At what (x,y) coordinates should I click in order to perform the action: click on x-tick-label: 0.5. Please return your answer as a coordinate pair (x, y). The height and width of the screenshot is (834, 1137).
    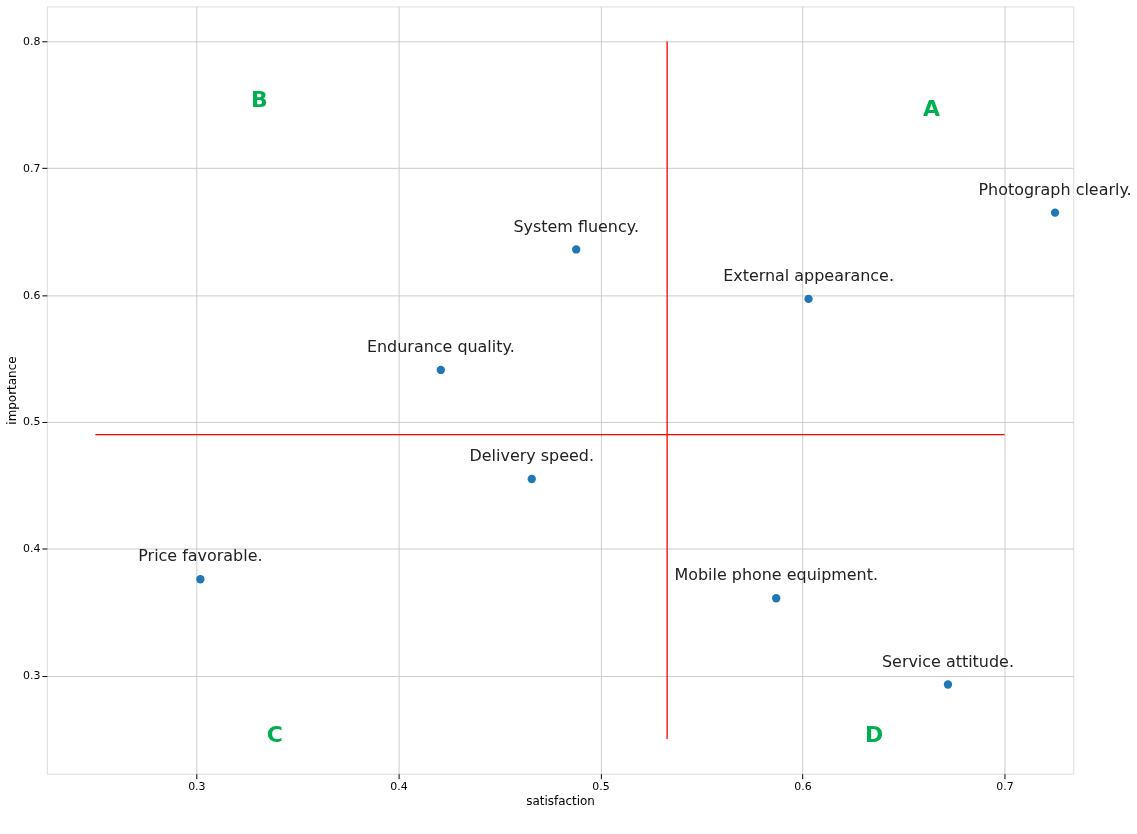
    Looking at the image, I should click on (601, 787).